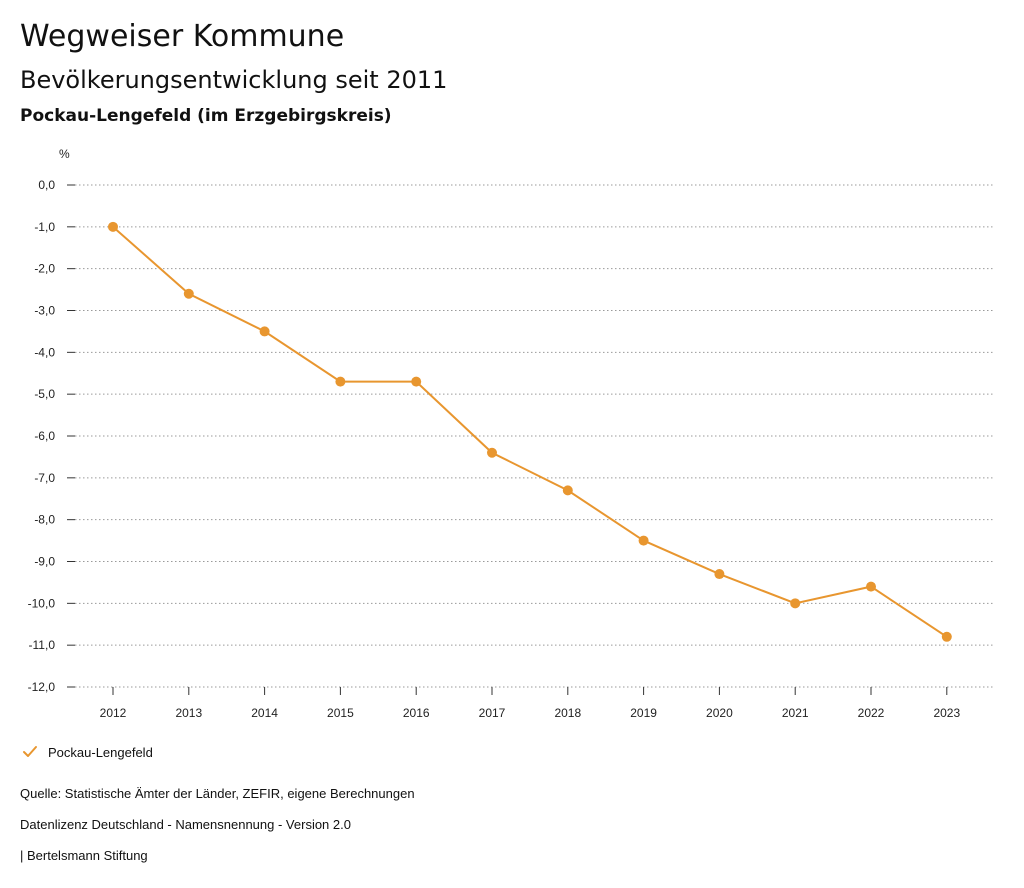  What do you see at coordinates (795, 713) in the screenshot?
I see `x-tick-label: 2021` at bounding box center [795, 713].